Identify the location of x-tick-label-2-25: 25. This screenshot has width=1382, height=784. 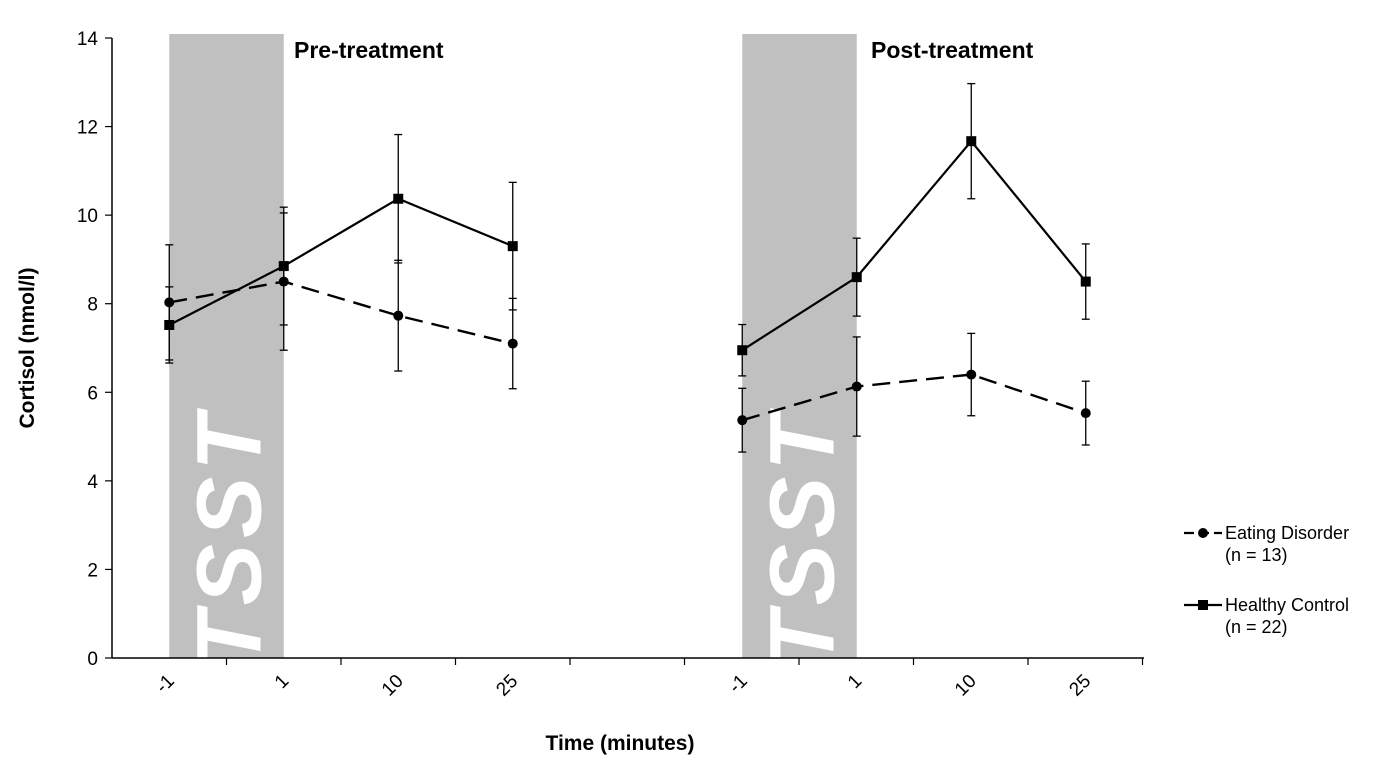
(1080, 686).